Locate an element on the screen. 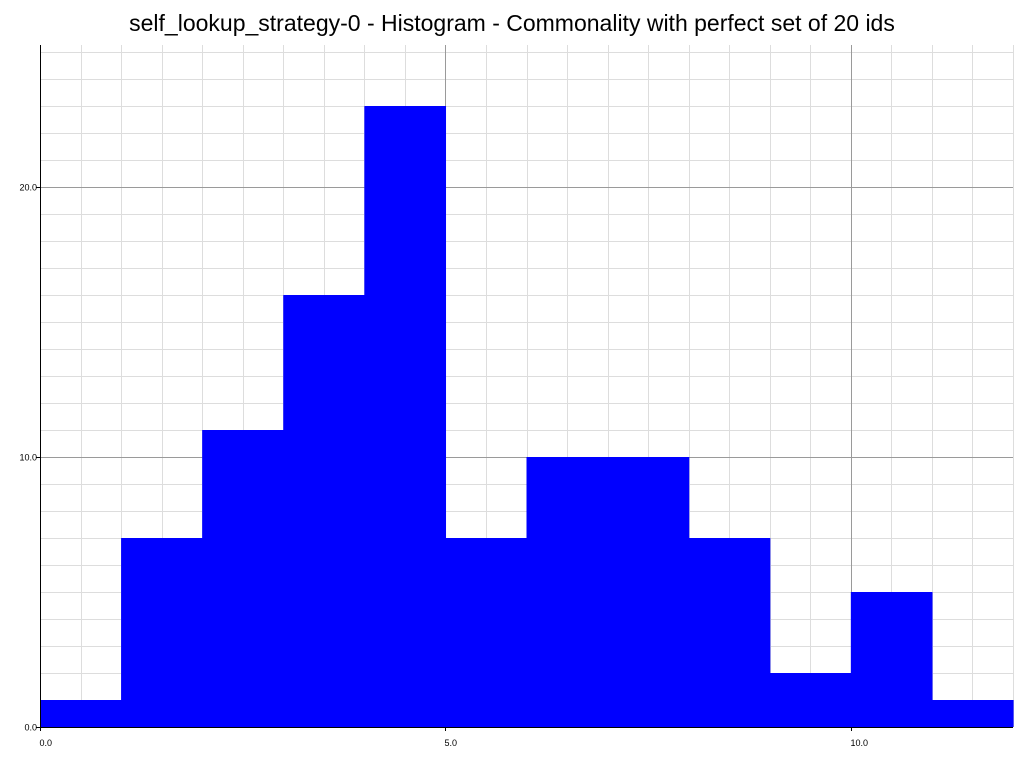 This screenshot has height=768, width=1024. x-tick-label: 5.0 is located at coordinates (451, 743).